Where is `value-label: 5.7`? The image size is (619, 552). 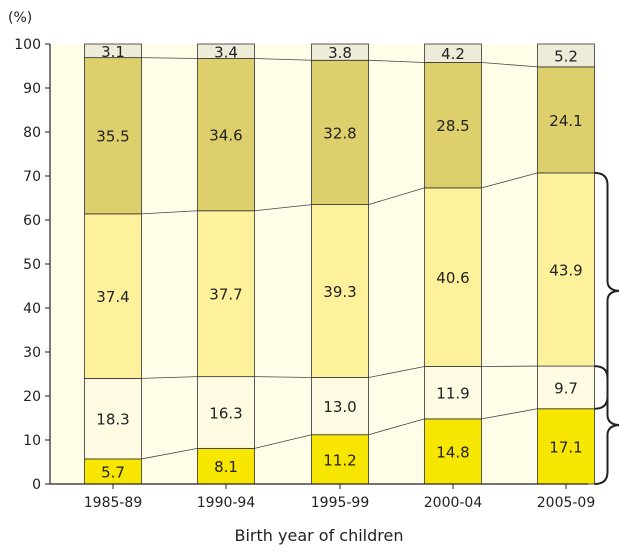 value-label: 5.7 is located at coordinates (113, 472).